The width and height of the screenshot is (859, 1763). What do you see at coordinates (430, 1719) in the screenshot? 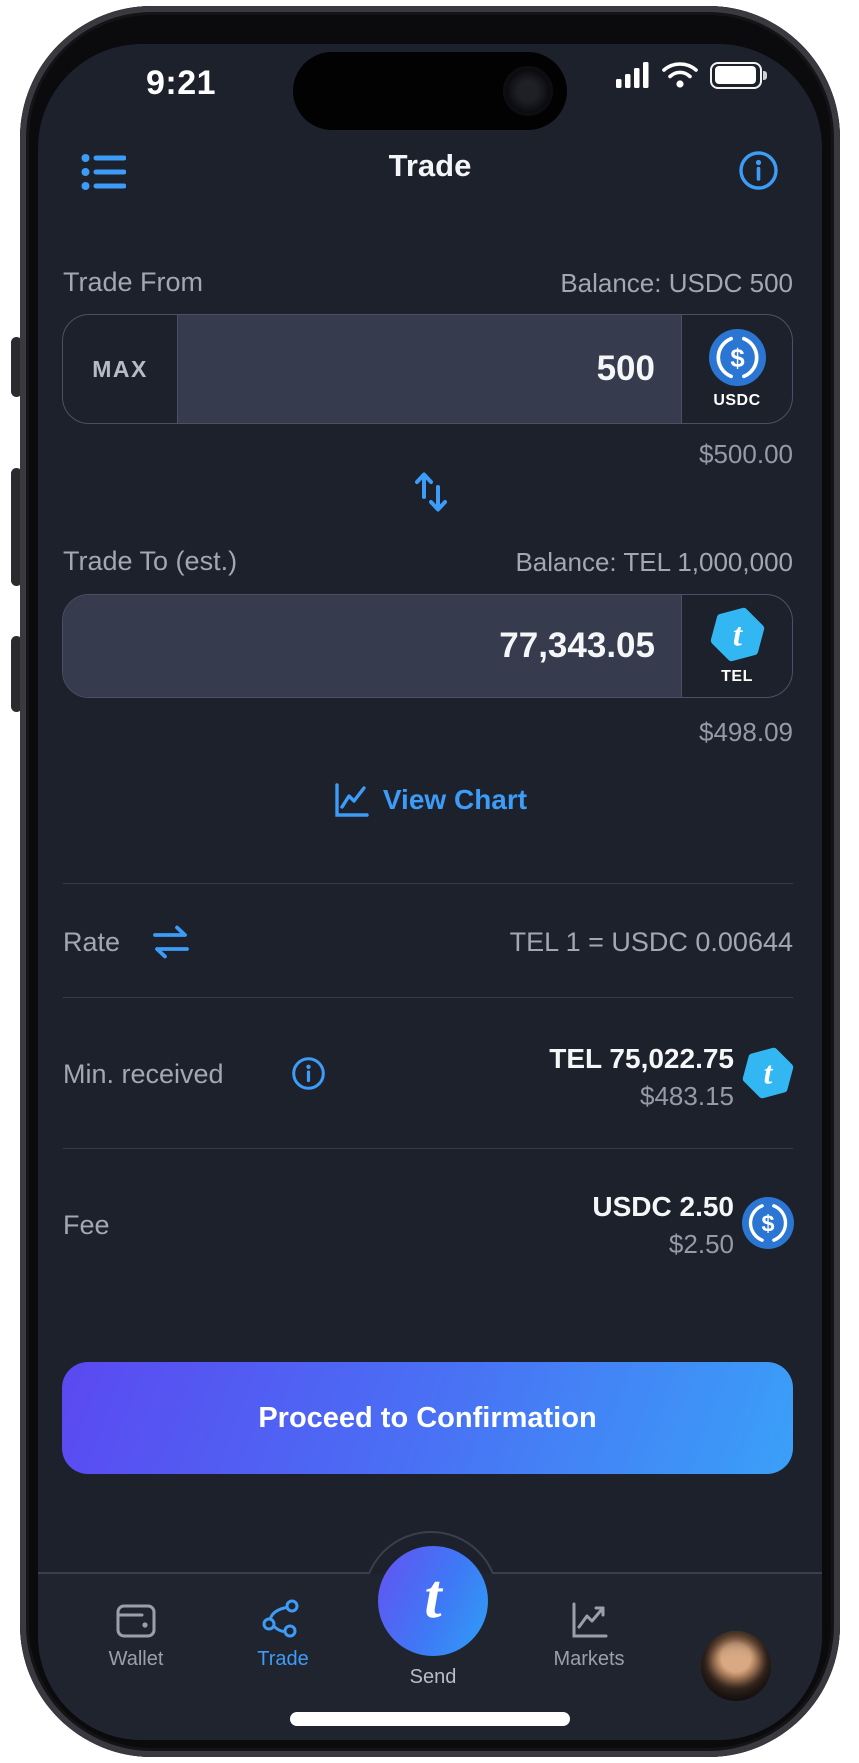
I see `home-indicator` at bounding box center [430, 1719].